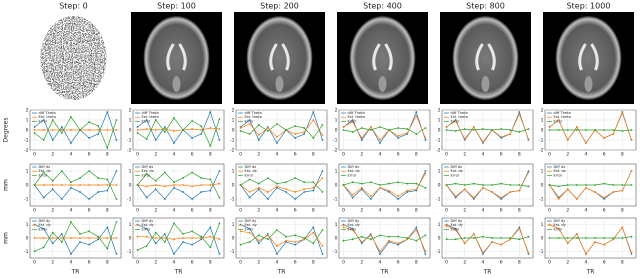  I want to click on x-tick-label: 8, so click(416, 211).